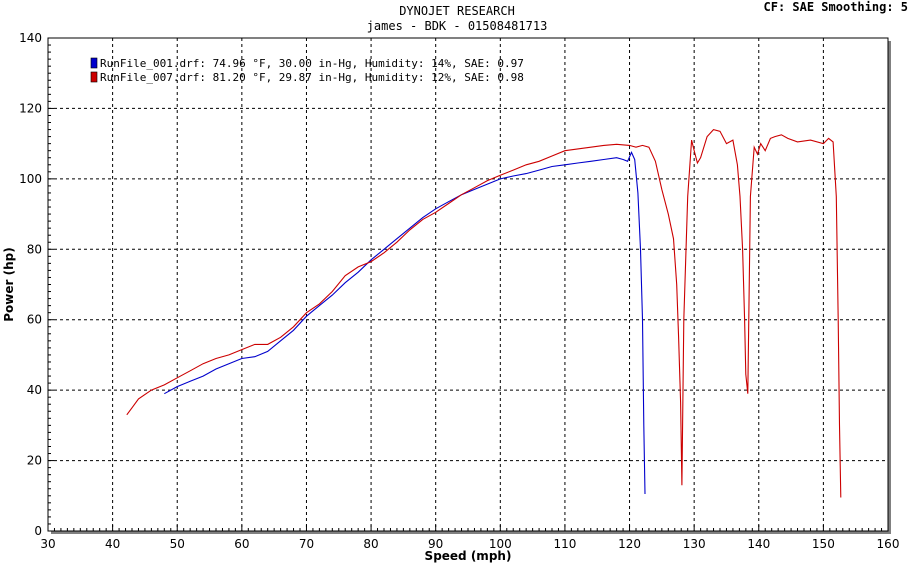  Describe the element at coordinates (34, 320) in the screenshot. I see `y-tick-label: 60` at that location.